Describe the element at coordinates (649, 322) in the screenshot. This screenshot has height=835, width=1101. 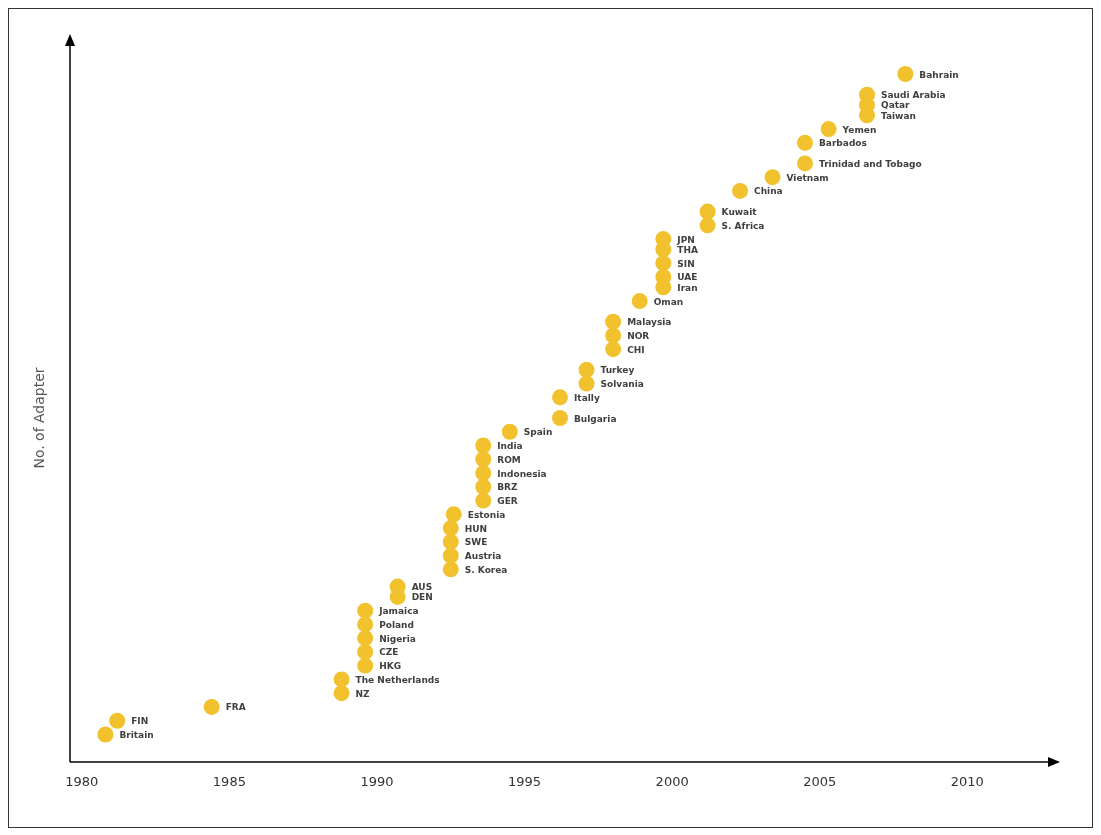
I see `annotation: Malaysia` at that location.